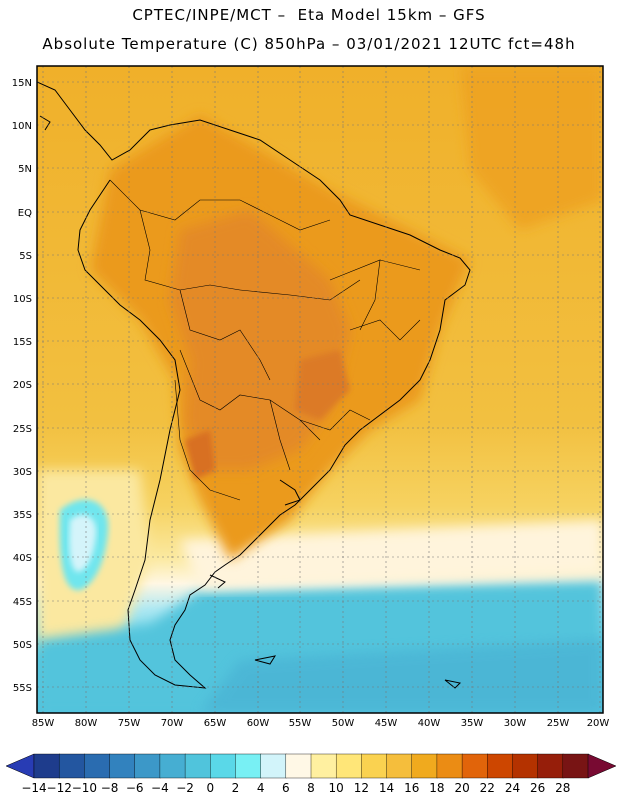 This screenshot has height=800, width=618. Describe the element at coordinates (20, 766) in the screenshot. I see `colorbar-min-arrow` at that location.